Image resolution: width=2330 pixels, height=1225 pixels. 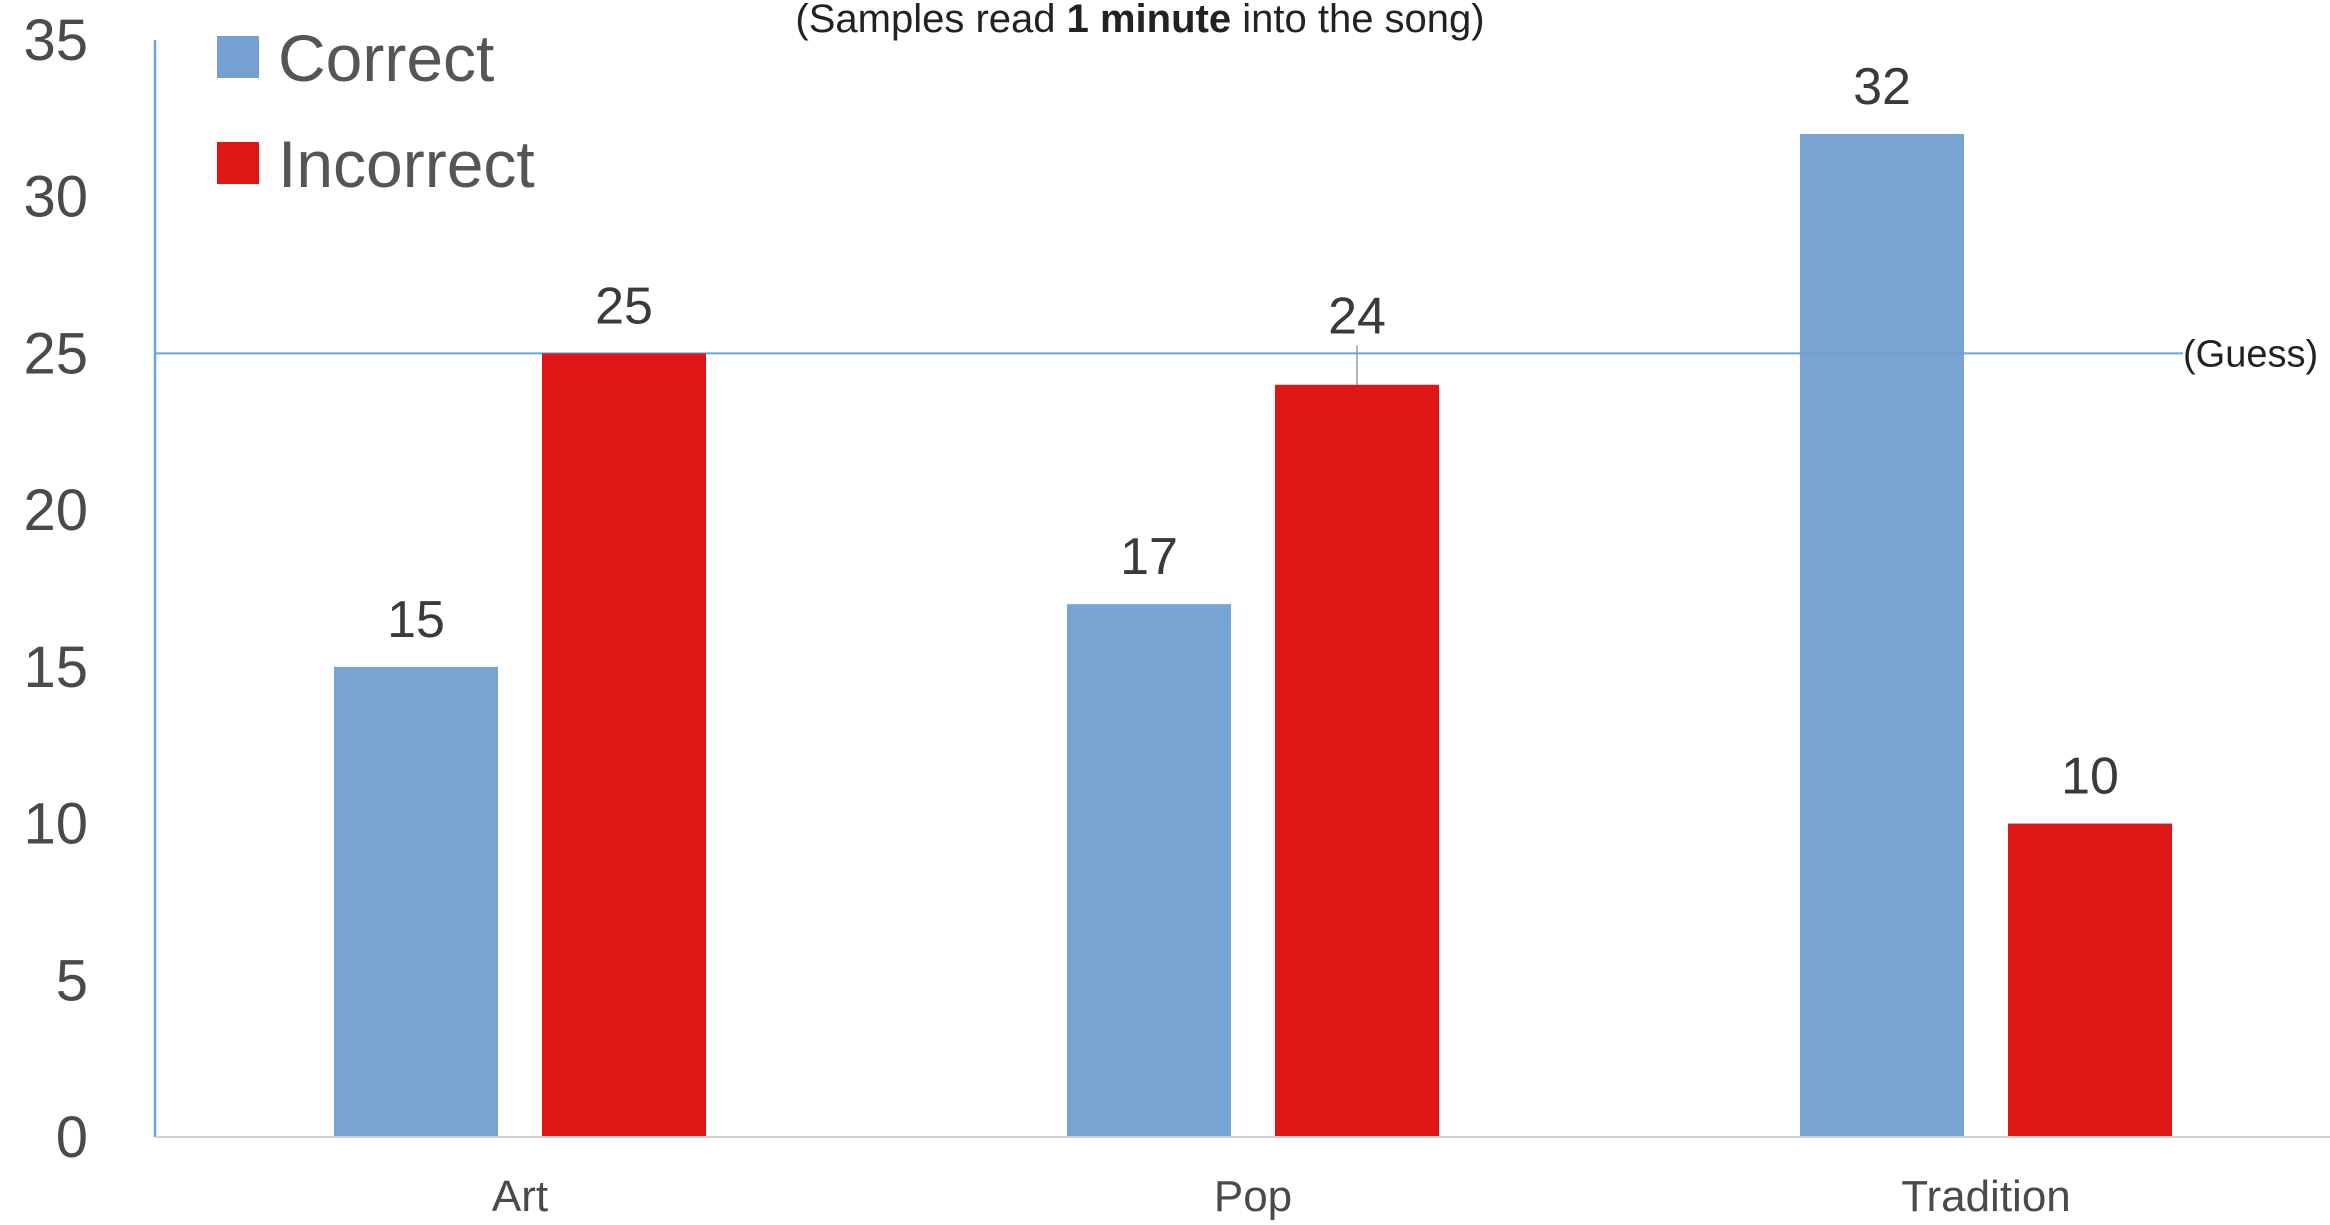 What do you see at coordinates (416, 620) in the screenshot?
I see `data-label: 15` at bounding box center [416, 620].